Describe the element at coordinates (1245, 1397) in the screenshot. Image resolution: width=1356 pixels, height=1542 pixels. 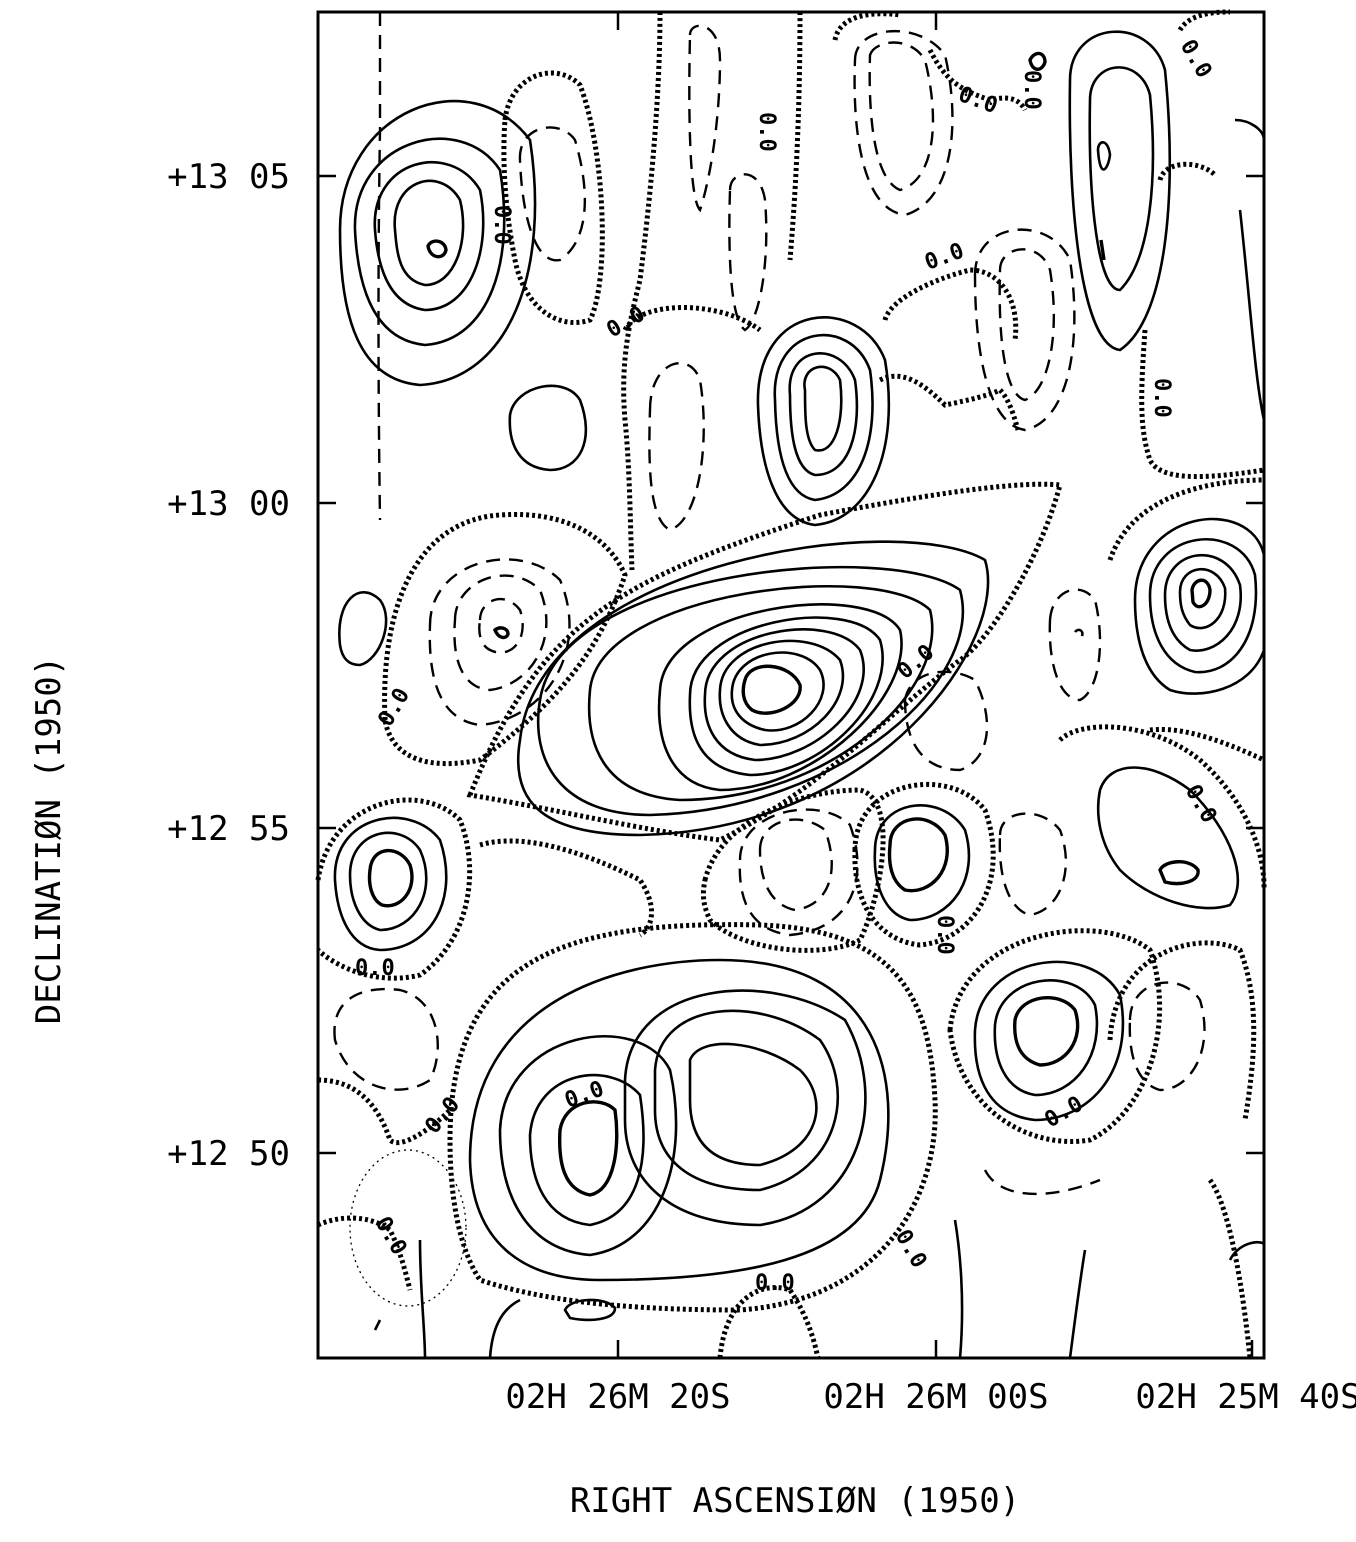
I see `x-tick-label: 02H 25M 40S` at that location.